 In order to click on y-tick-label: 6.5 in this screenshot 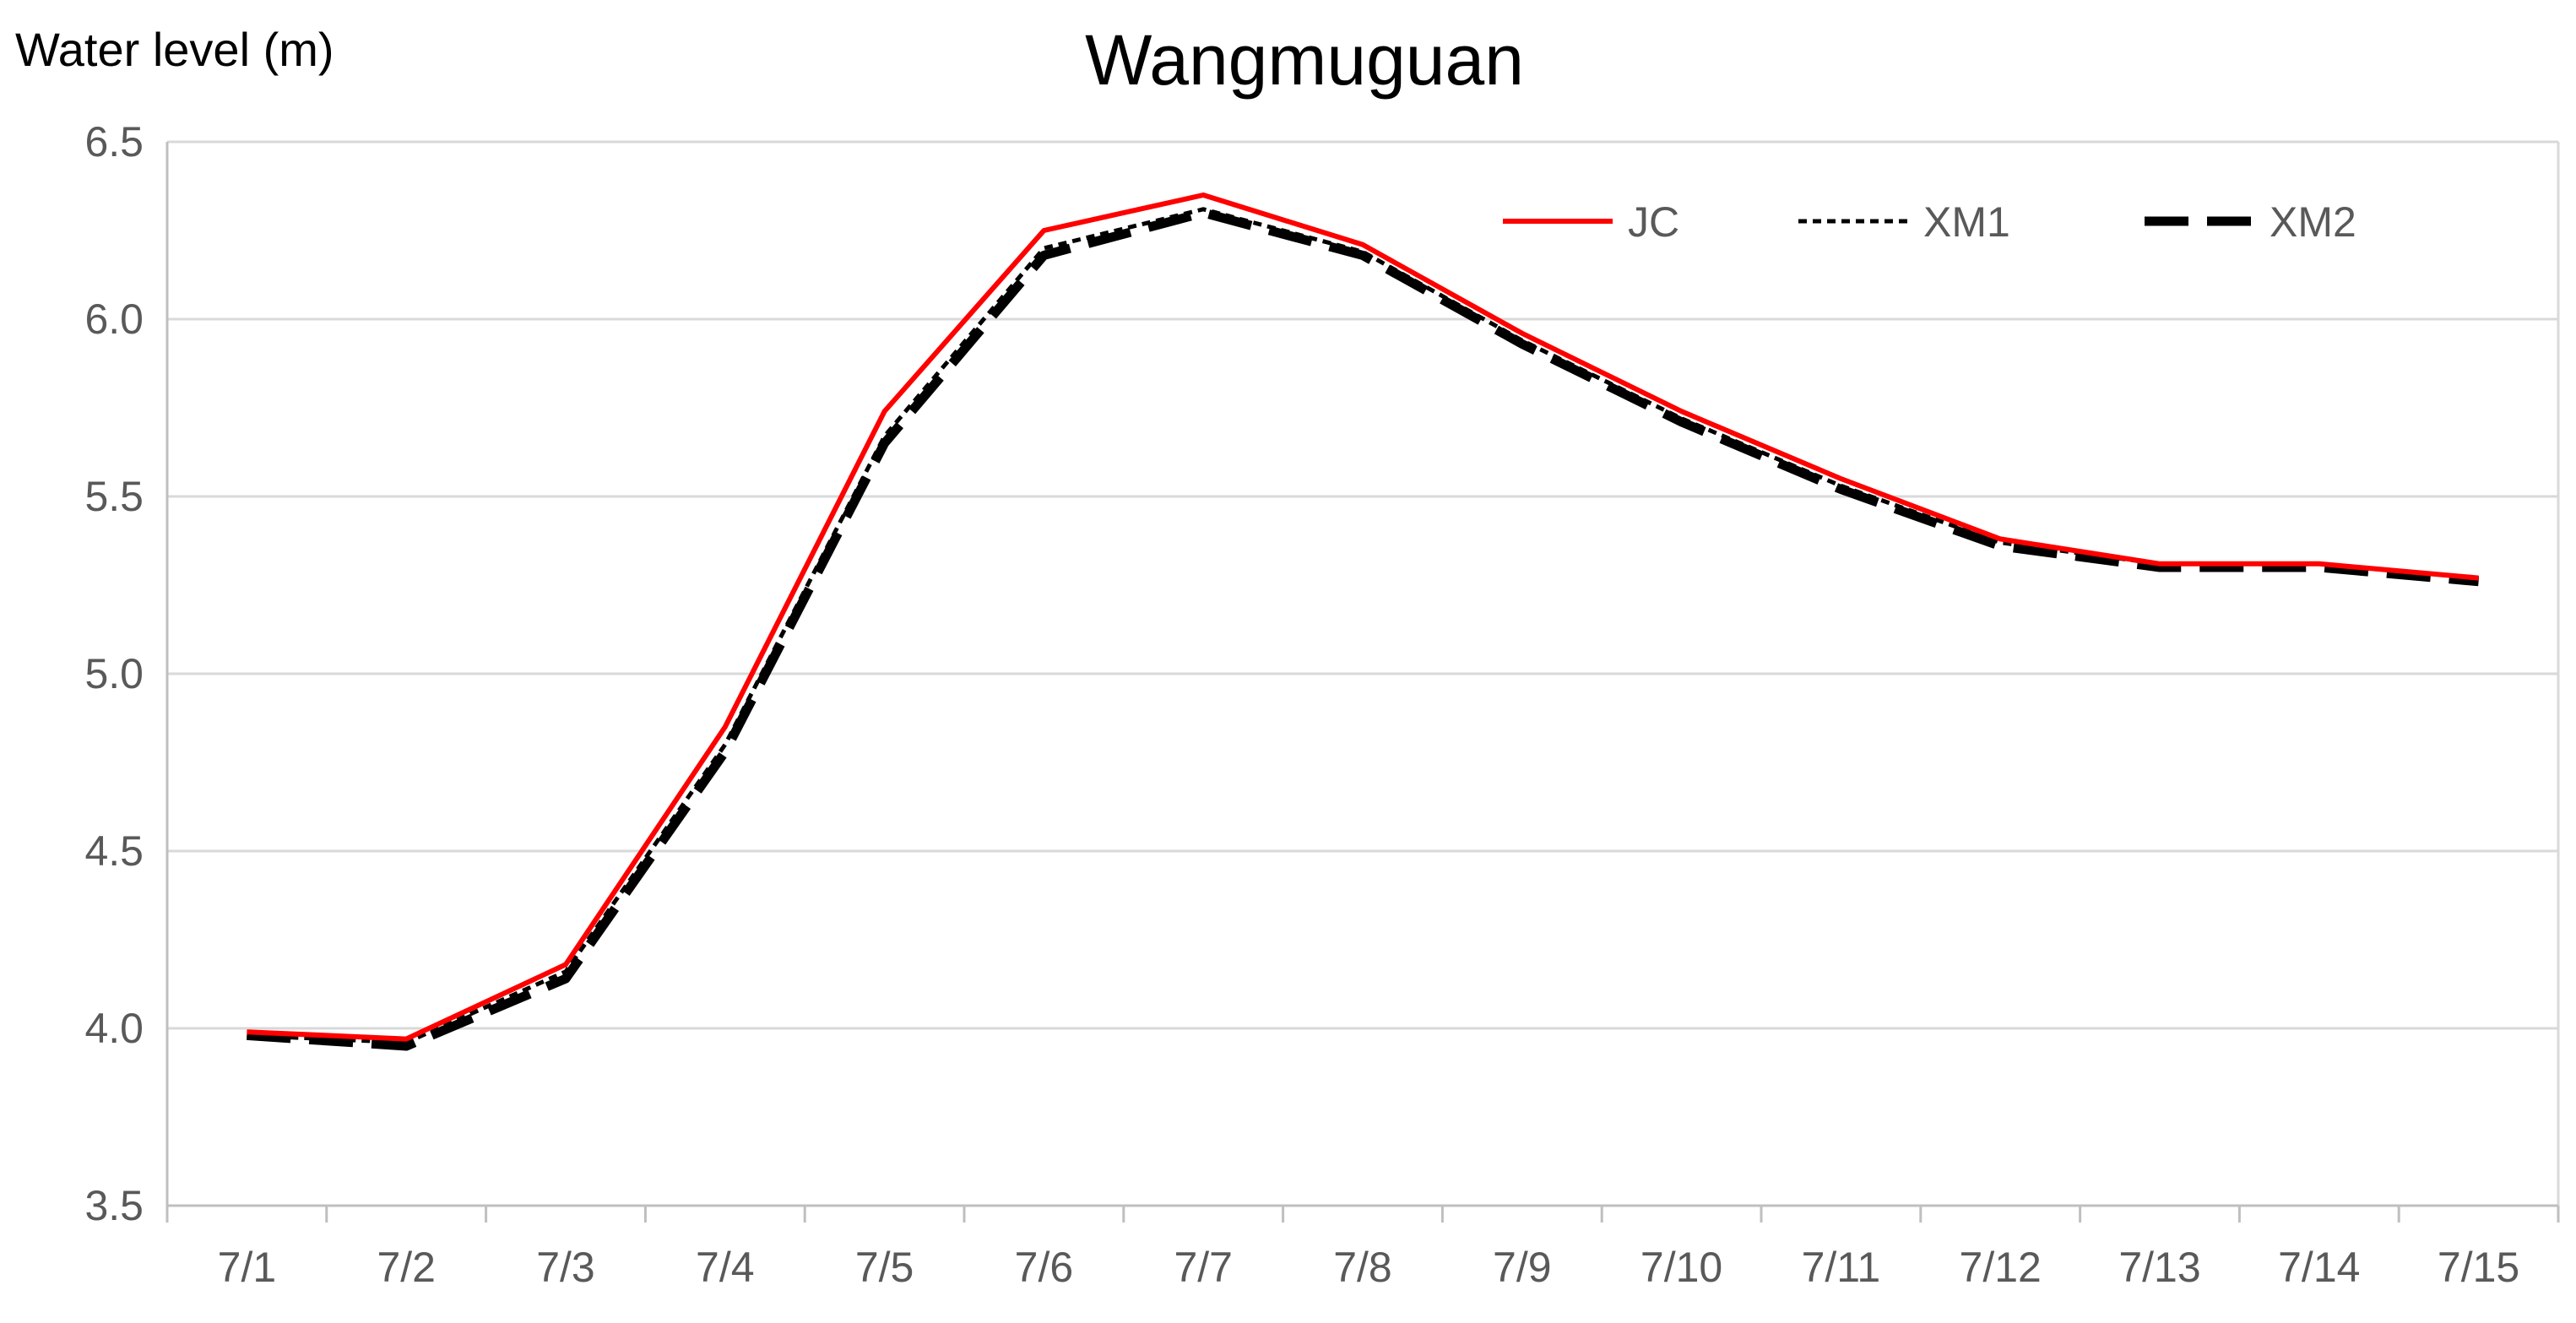, I will do `click(114, 141)`.